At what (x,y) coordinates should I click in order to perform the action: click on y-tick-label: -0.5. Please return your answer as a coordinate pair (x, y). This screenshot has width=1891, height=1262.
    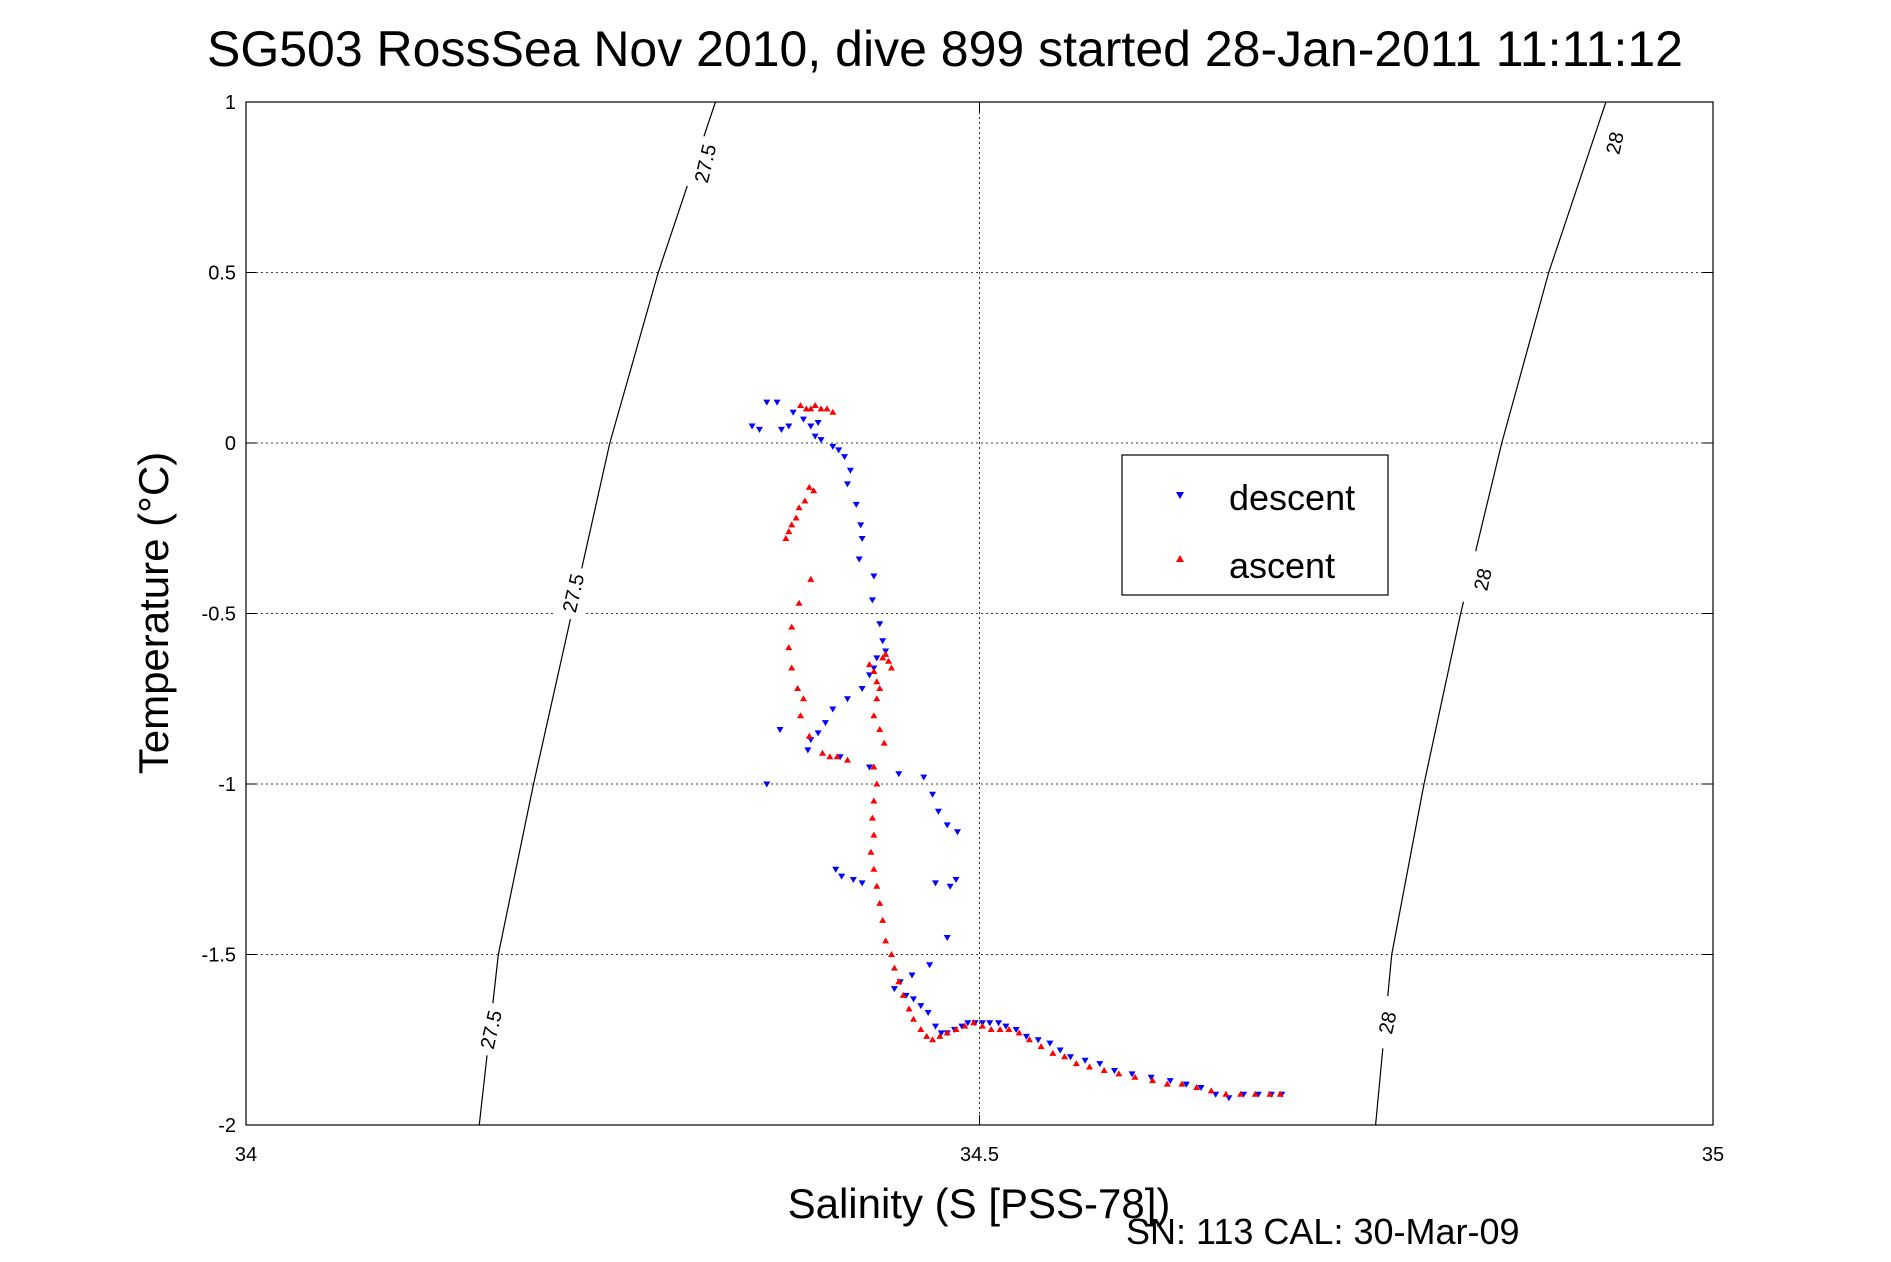
    Looking at the image, I should click on (219, 615).